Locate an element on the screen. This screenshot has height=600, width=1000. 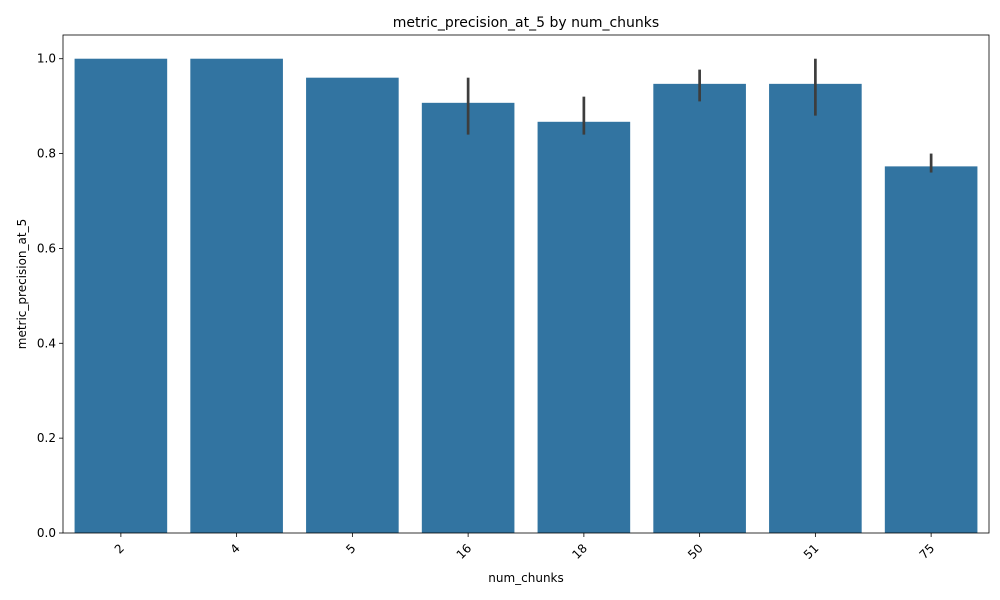
y-tick-label: 1.0 is located at coordinates (46, 59).